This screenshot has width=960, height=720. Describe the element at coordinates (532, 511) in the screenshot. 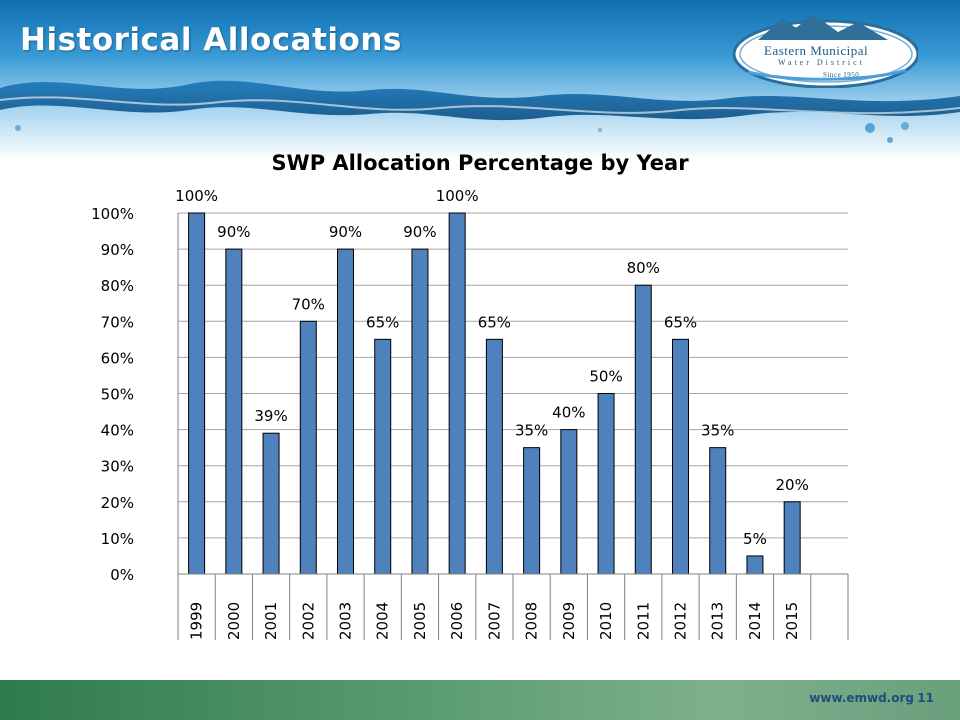

I see `bar-2008` at that location.